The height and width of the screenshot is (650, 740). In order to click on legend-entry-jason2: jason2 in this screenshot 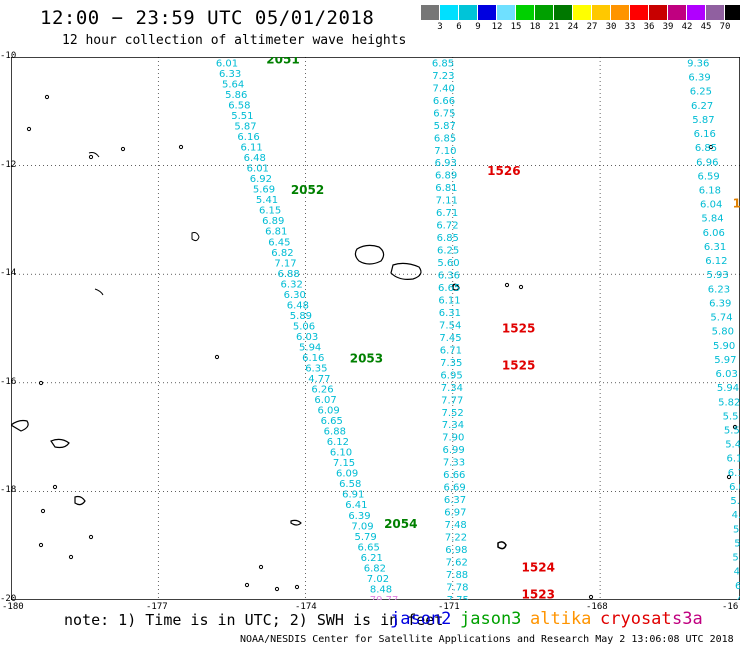, I will do `click(421, 619)`.